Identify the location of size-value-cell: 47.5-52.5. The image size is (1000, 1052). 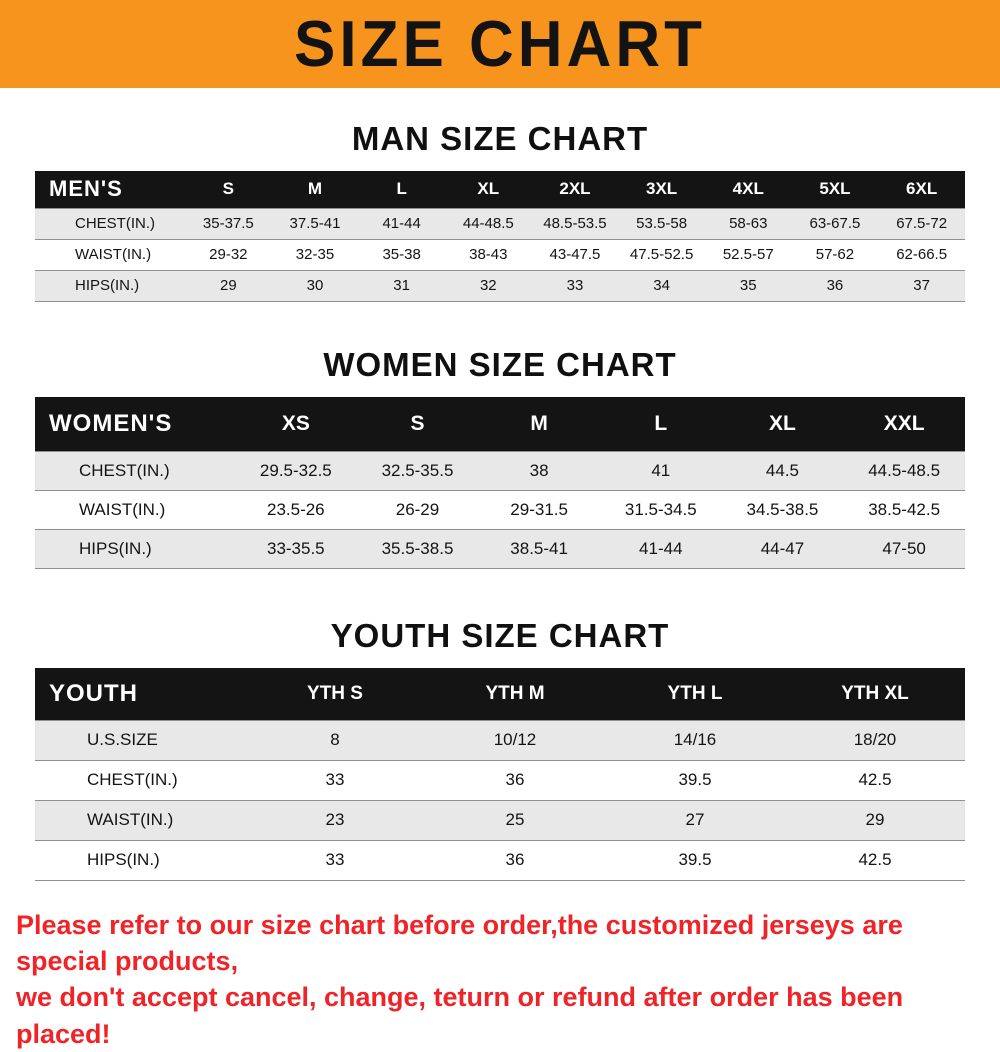
(661, 254).